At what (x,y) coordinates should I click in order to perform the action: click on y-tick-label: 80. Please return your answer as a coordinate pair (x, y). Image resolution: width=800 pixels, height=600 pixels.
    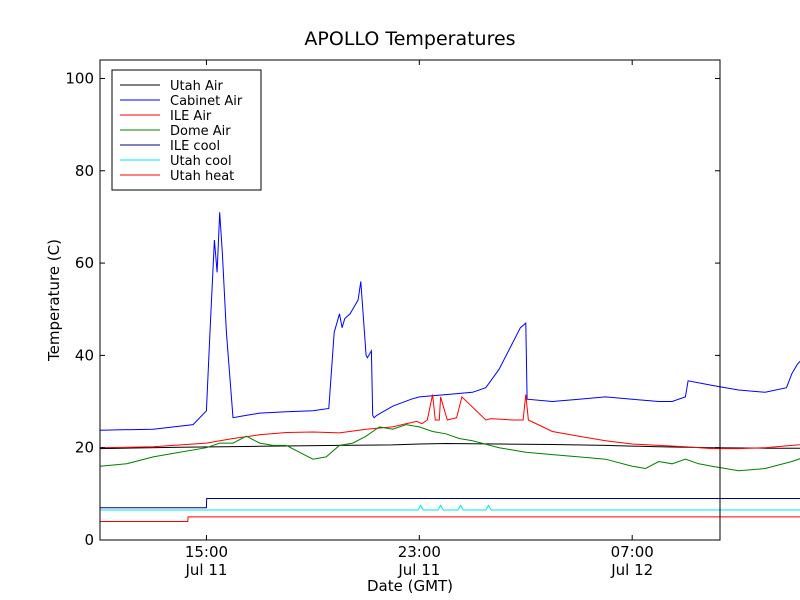
    Looking at the image, I should click on (84, 171).